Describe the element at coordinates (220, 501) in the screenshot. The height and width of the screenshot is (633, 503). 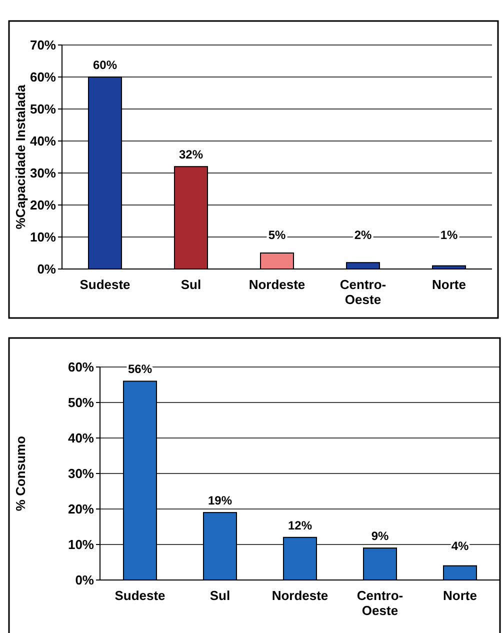
I see `data-label: 19%` at that location.